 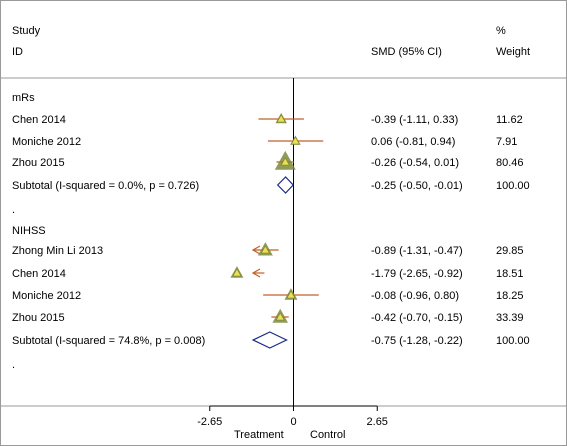 I want to click on study-weight-text: 7.91, so click(x=506, y=142).